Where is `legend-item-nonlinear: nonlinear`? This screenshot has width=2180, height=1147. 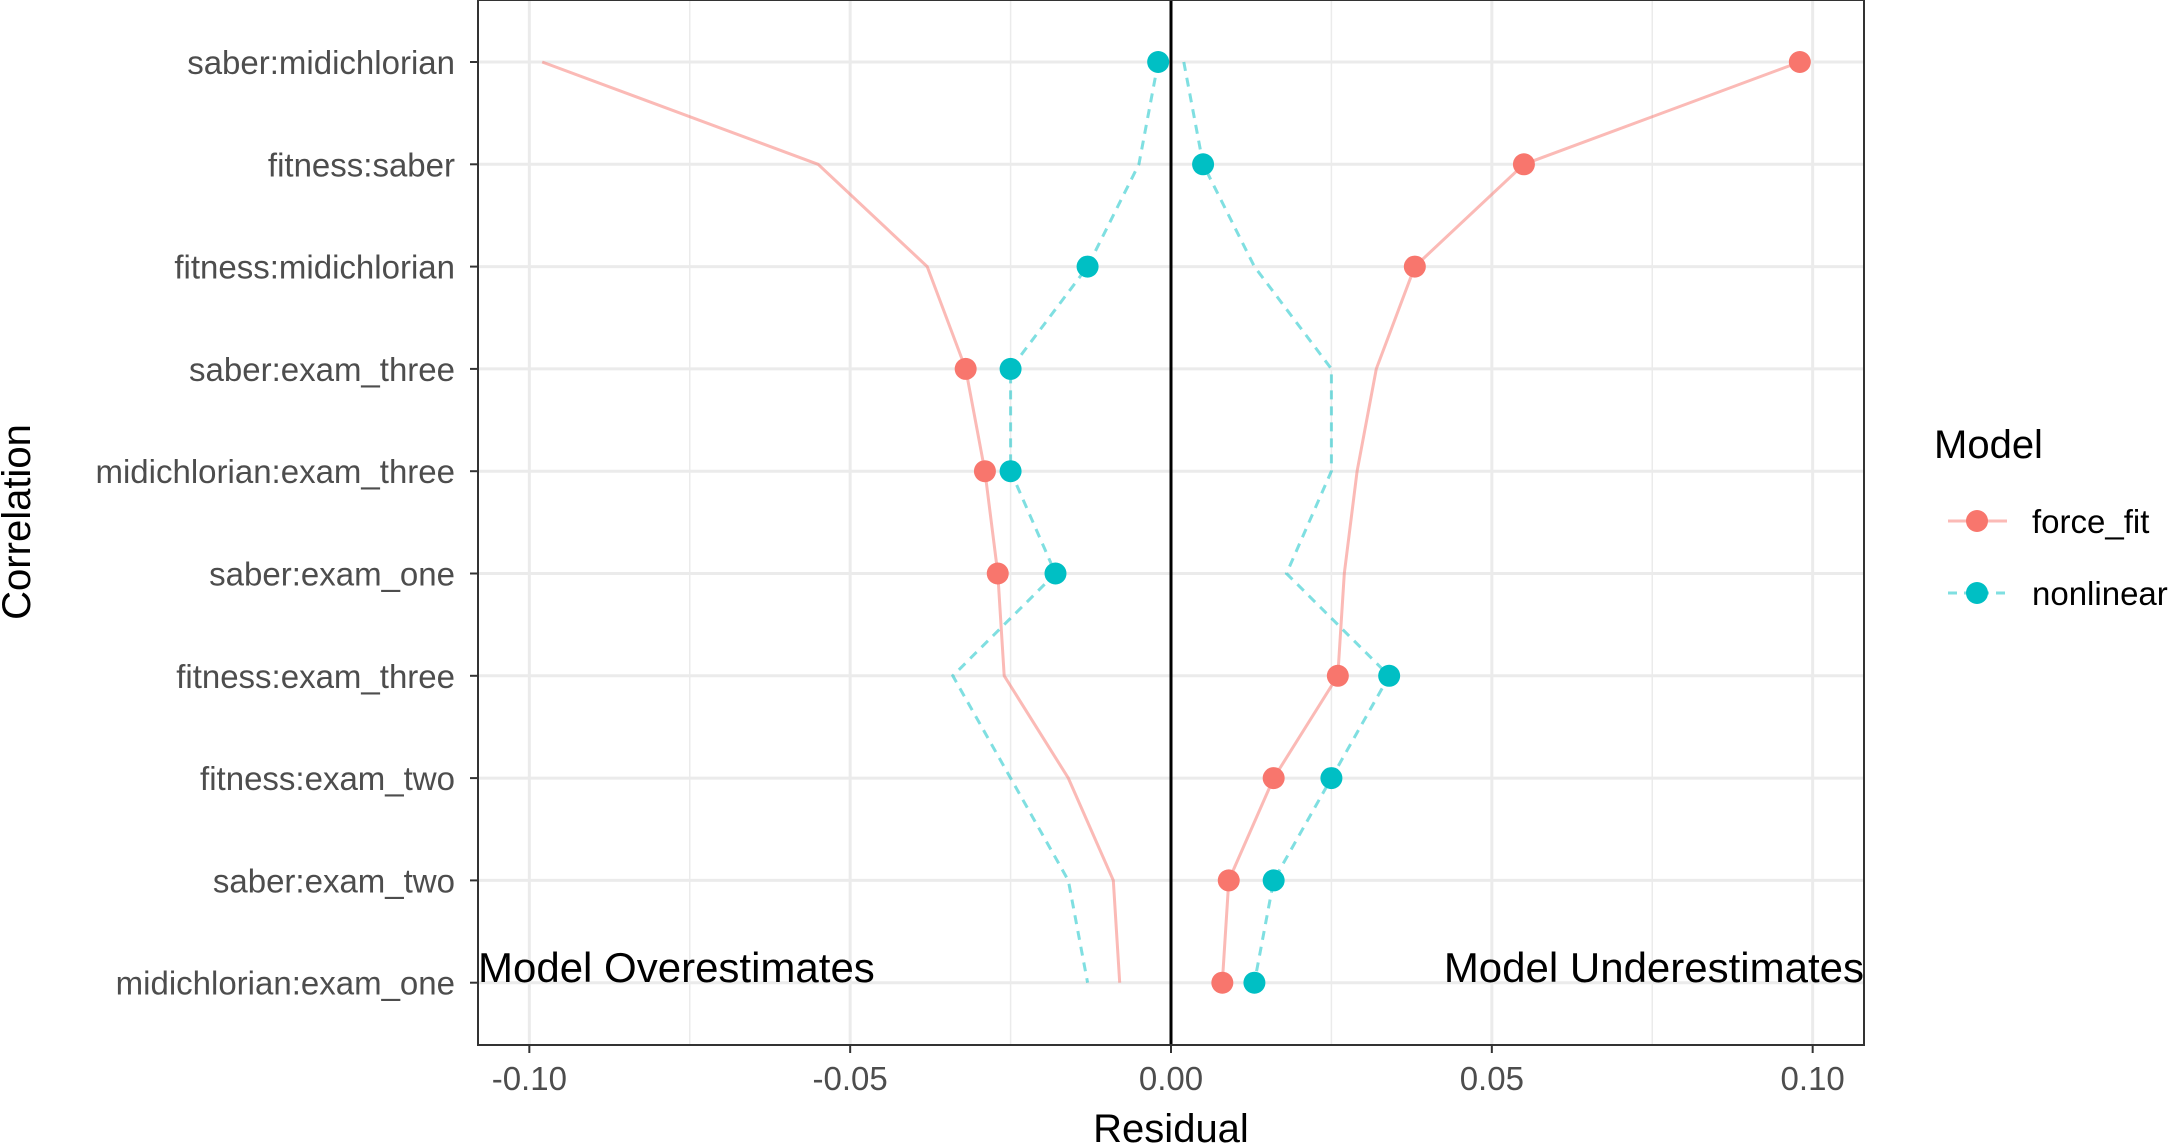 legend-item-nonlinear: nonlinear is located at coordinates (2058, 593).